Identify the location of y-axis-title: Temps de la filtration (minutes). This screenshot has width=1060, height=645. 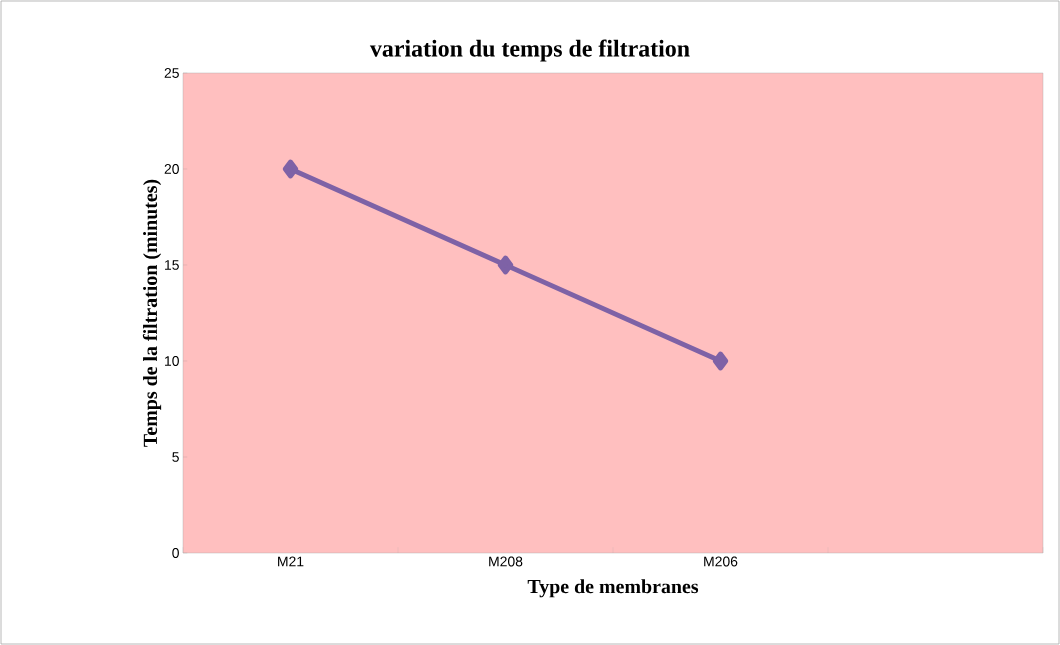
(152, 313).